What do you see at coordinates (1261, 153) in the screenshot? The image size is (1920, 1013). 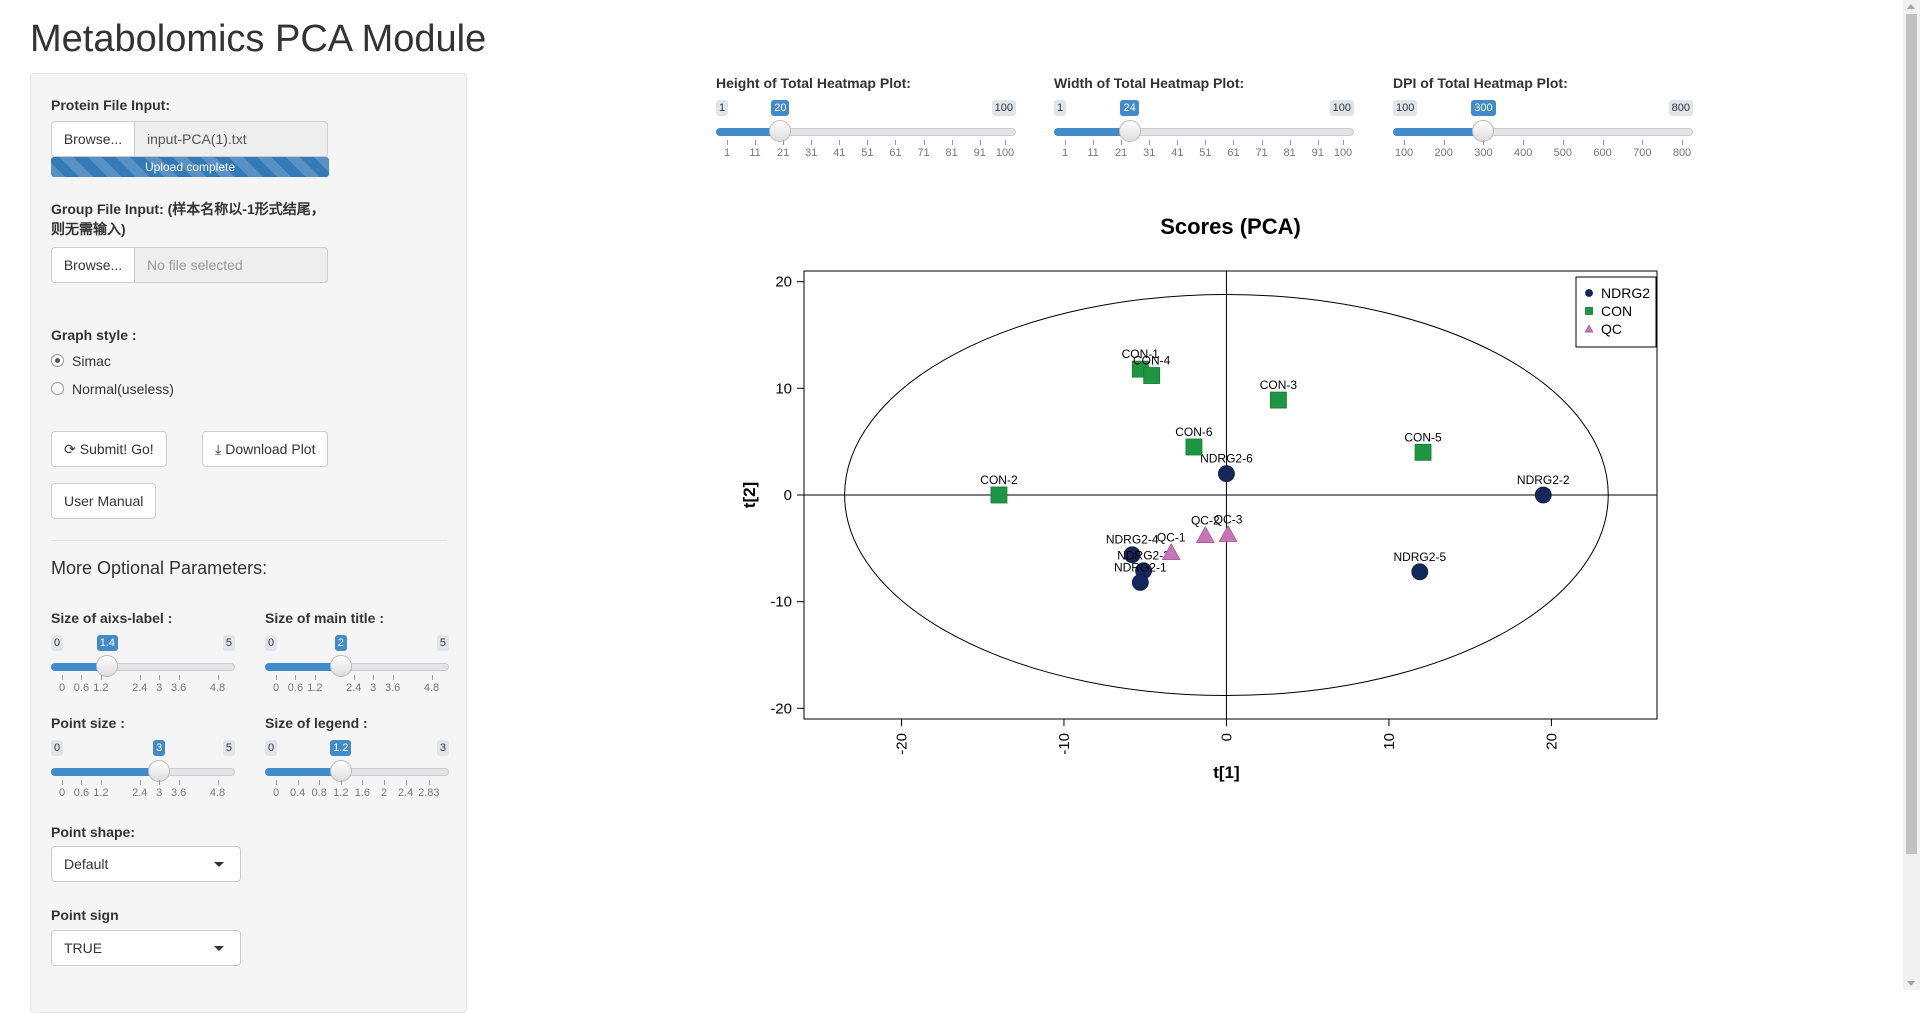 I see `slider-tick-label: 71` at bounding box center [1261, 153].